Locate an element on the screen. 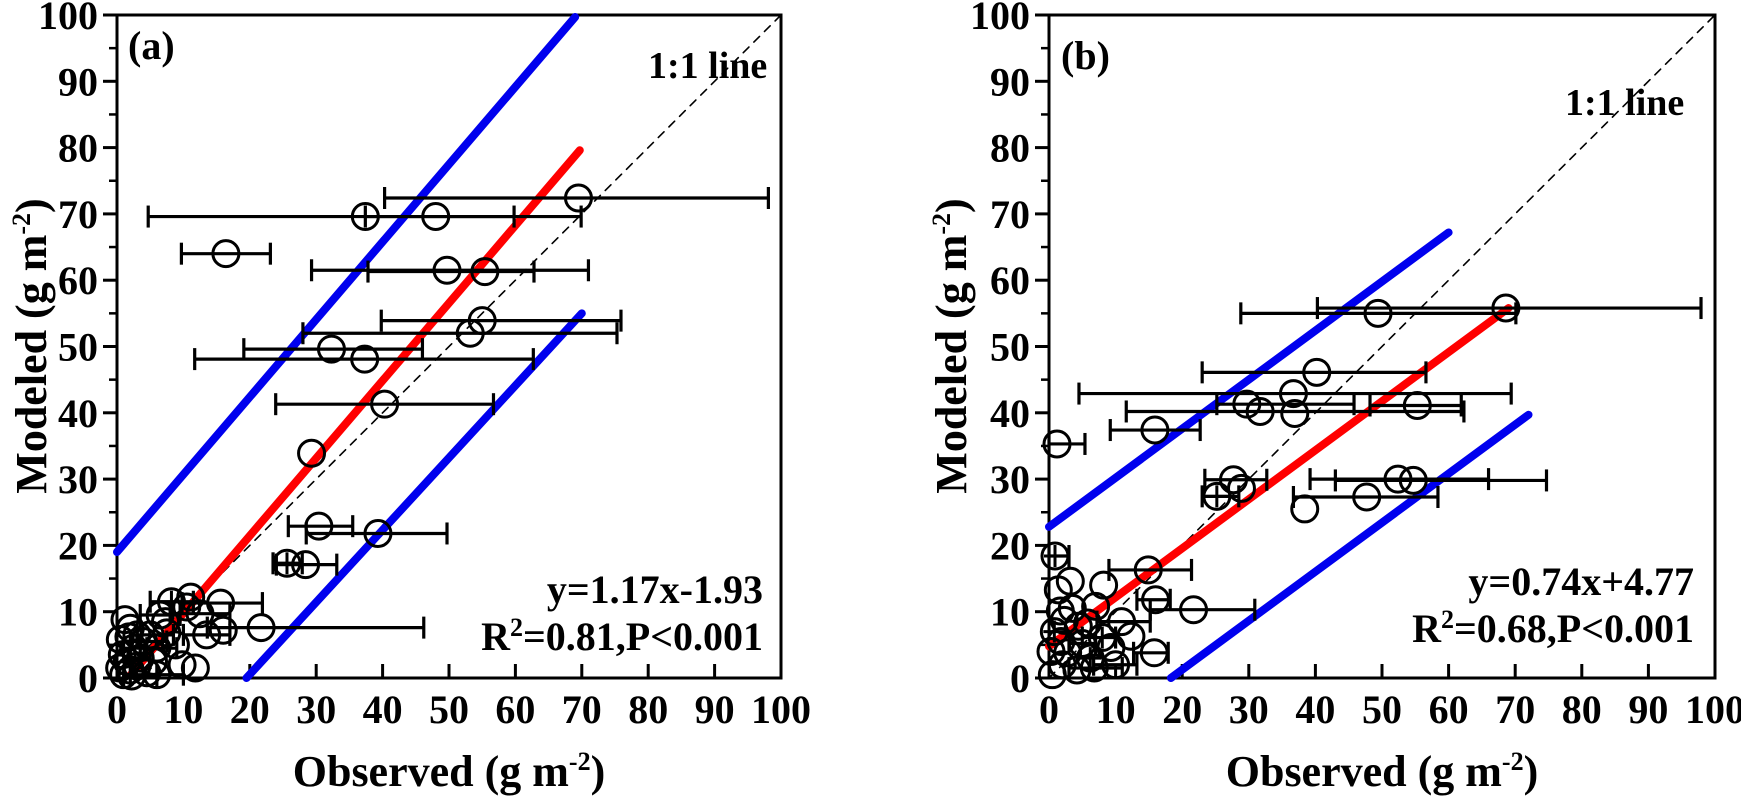  equation-block-a: y=1.17x-1.93 R2=0.81,P<0.001 is located at coordinates (622, 615).